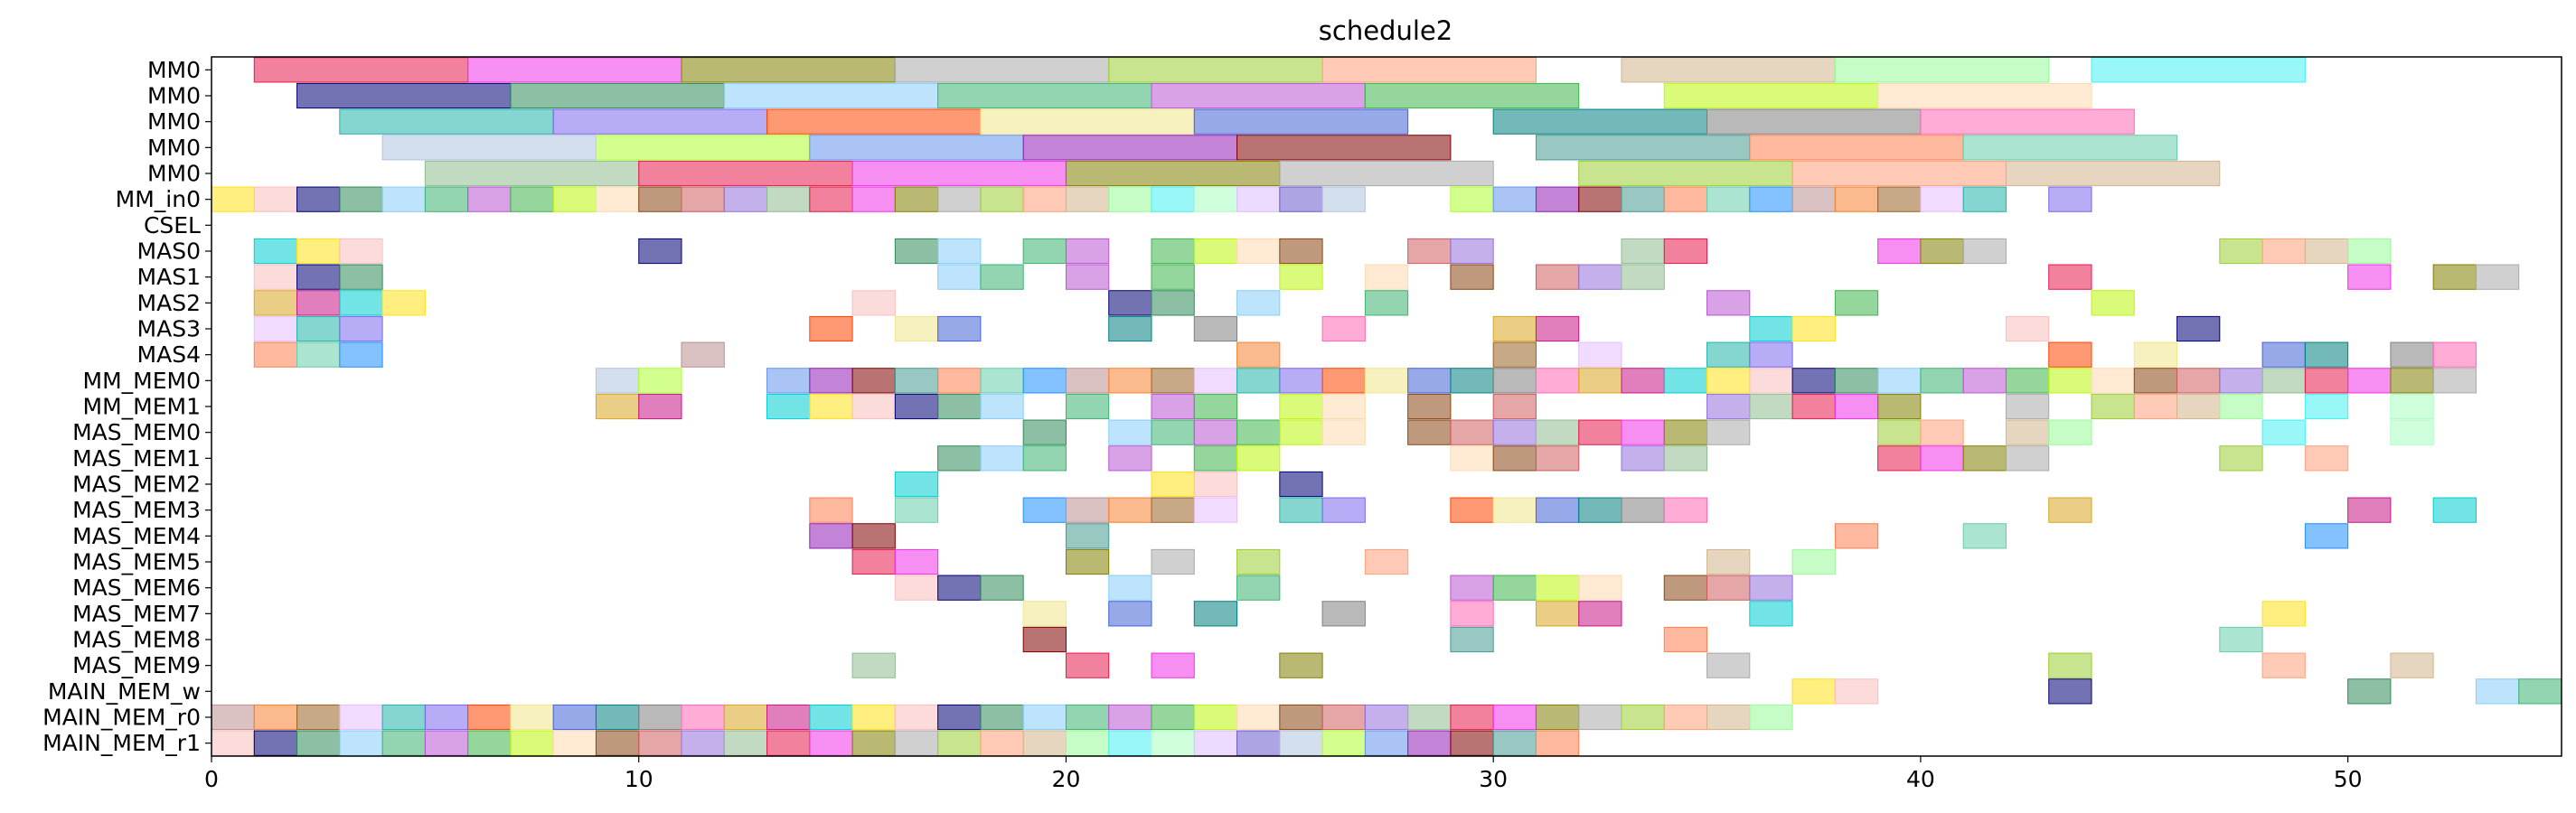  Describe the element at coordinates (136, 588) in the screenshot. I see `y-tick-label: MAS_MEM6` at that location.